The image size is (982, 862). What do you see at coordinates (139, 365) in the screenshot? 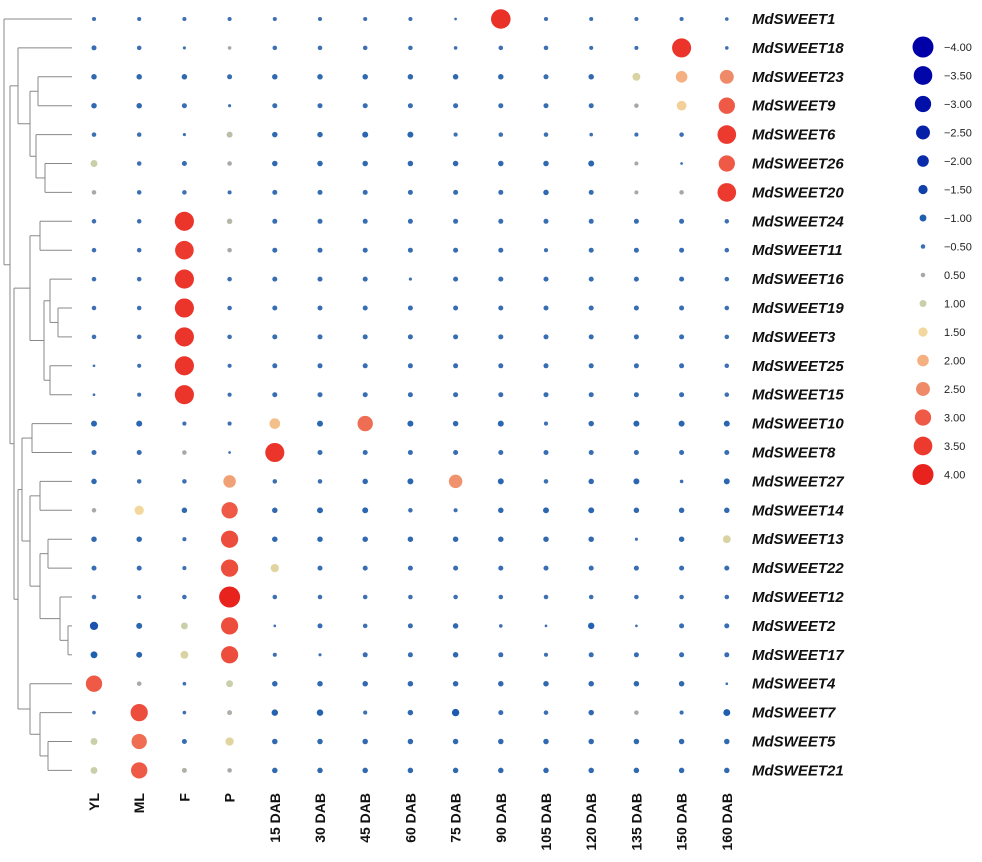
I see `bubble-MdSWEET25-ML` at bounding box center [139, 365].